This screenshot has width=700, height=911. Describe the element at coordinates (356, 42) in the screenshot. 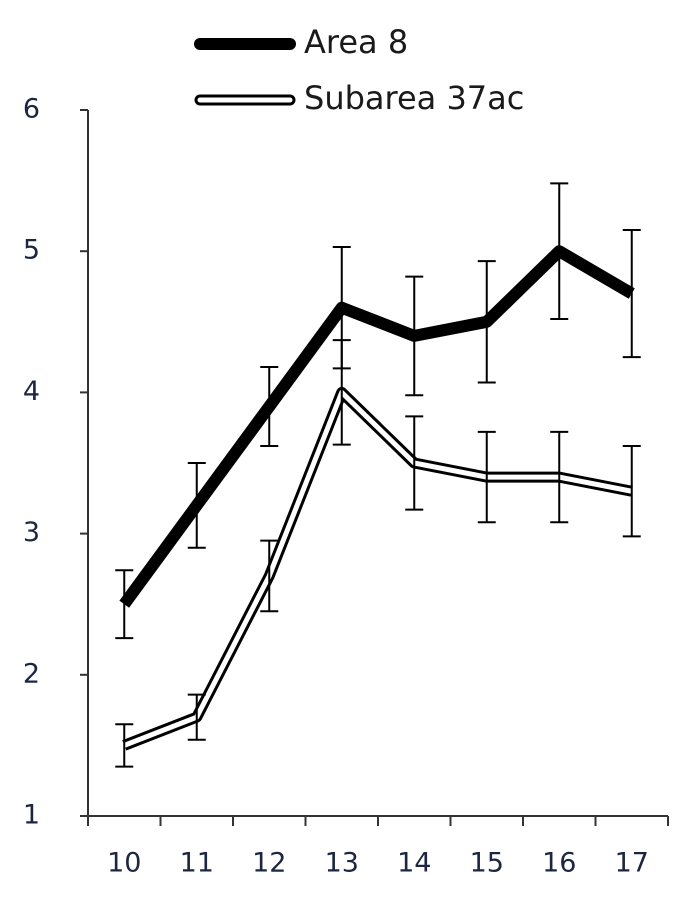

I see `legend-label: Area 8` at that location.